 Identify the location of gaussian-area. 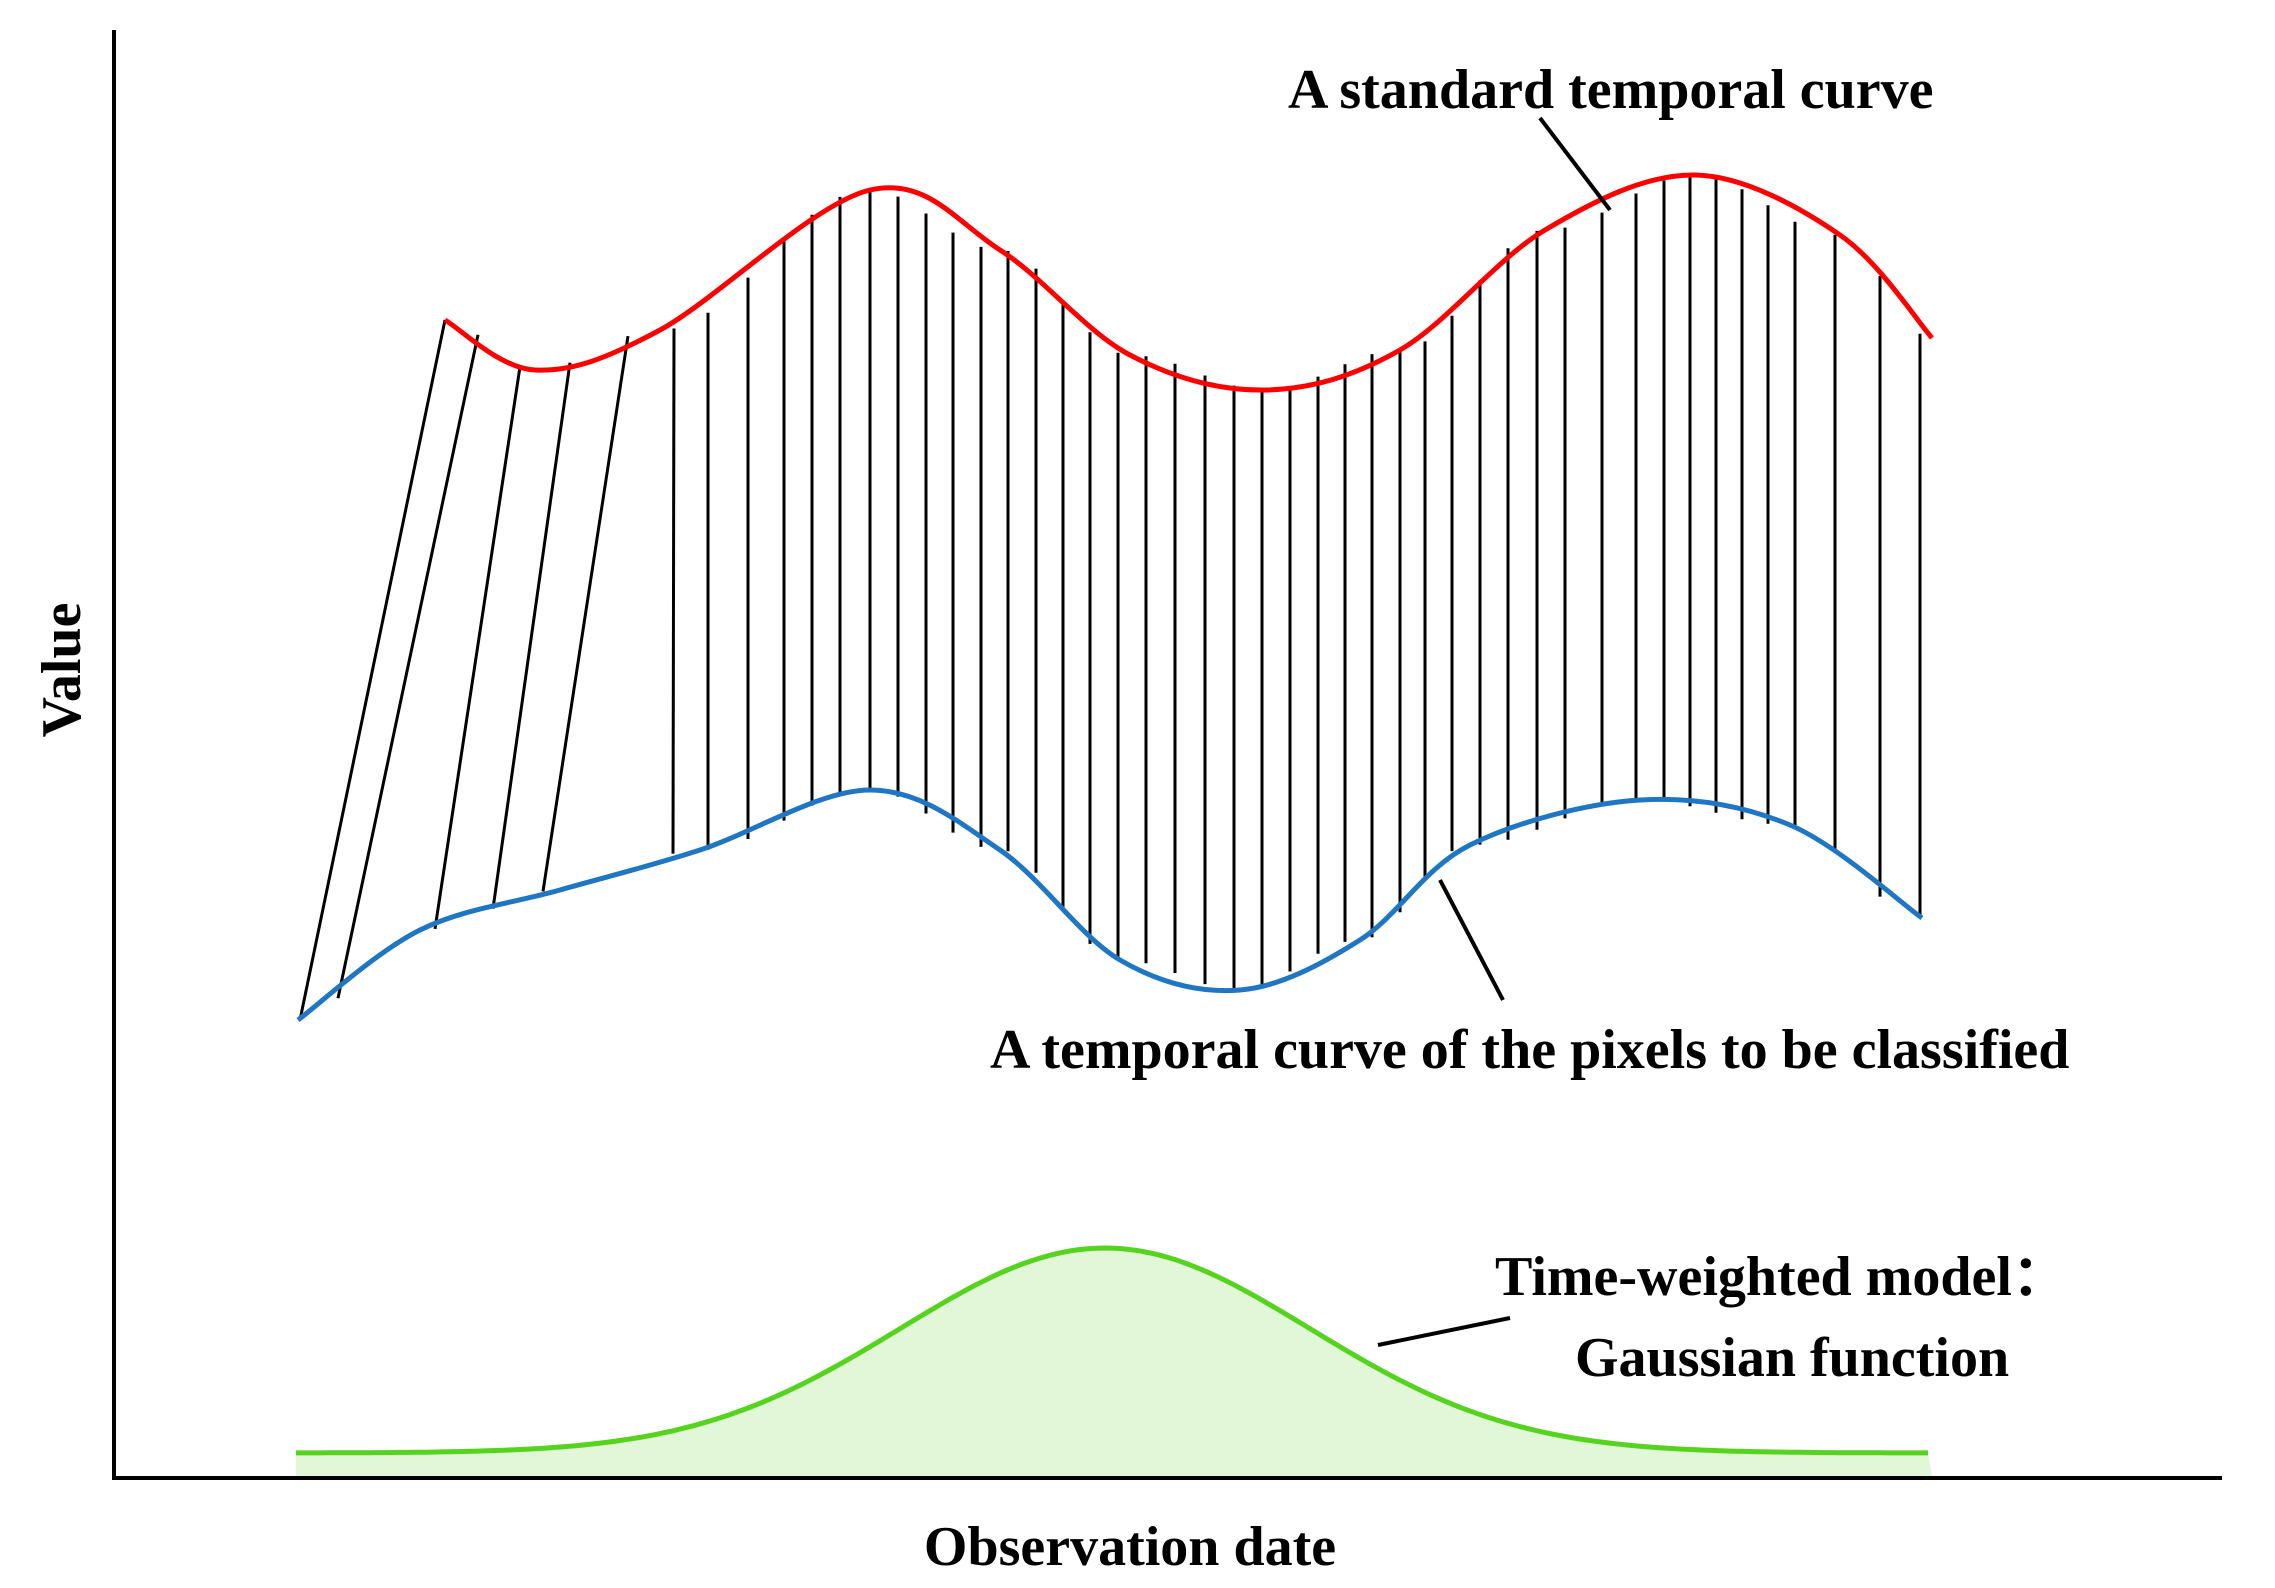
(1114, 1362).